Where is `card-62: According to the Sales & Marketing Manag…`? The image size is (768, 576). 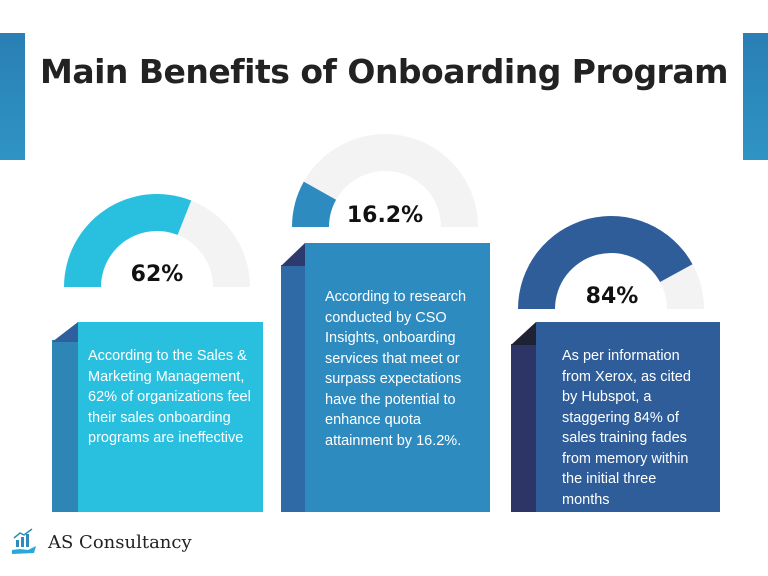 card-62: According to the Sales & Marketing Manag… is located at coordinates (170, 417).